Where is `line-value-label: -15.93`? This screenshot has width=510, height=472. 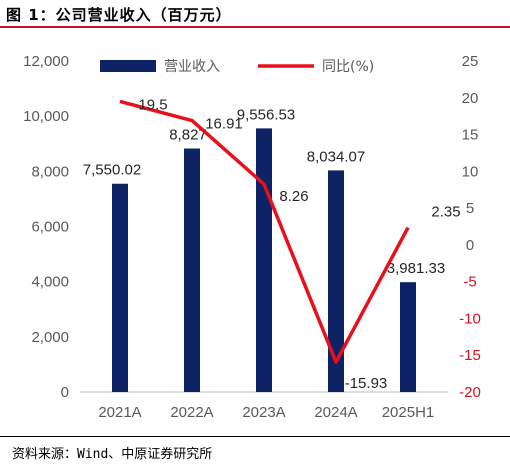 line-value-label: -15.93 is located at coordinates (366, 383).